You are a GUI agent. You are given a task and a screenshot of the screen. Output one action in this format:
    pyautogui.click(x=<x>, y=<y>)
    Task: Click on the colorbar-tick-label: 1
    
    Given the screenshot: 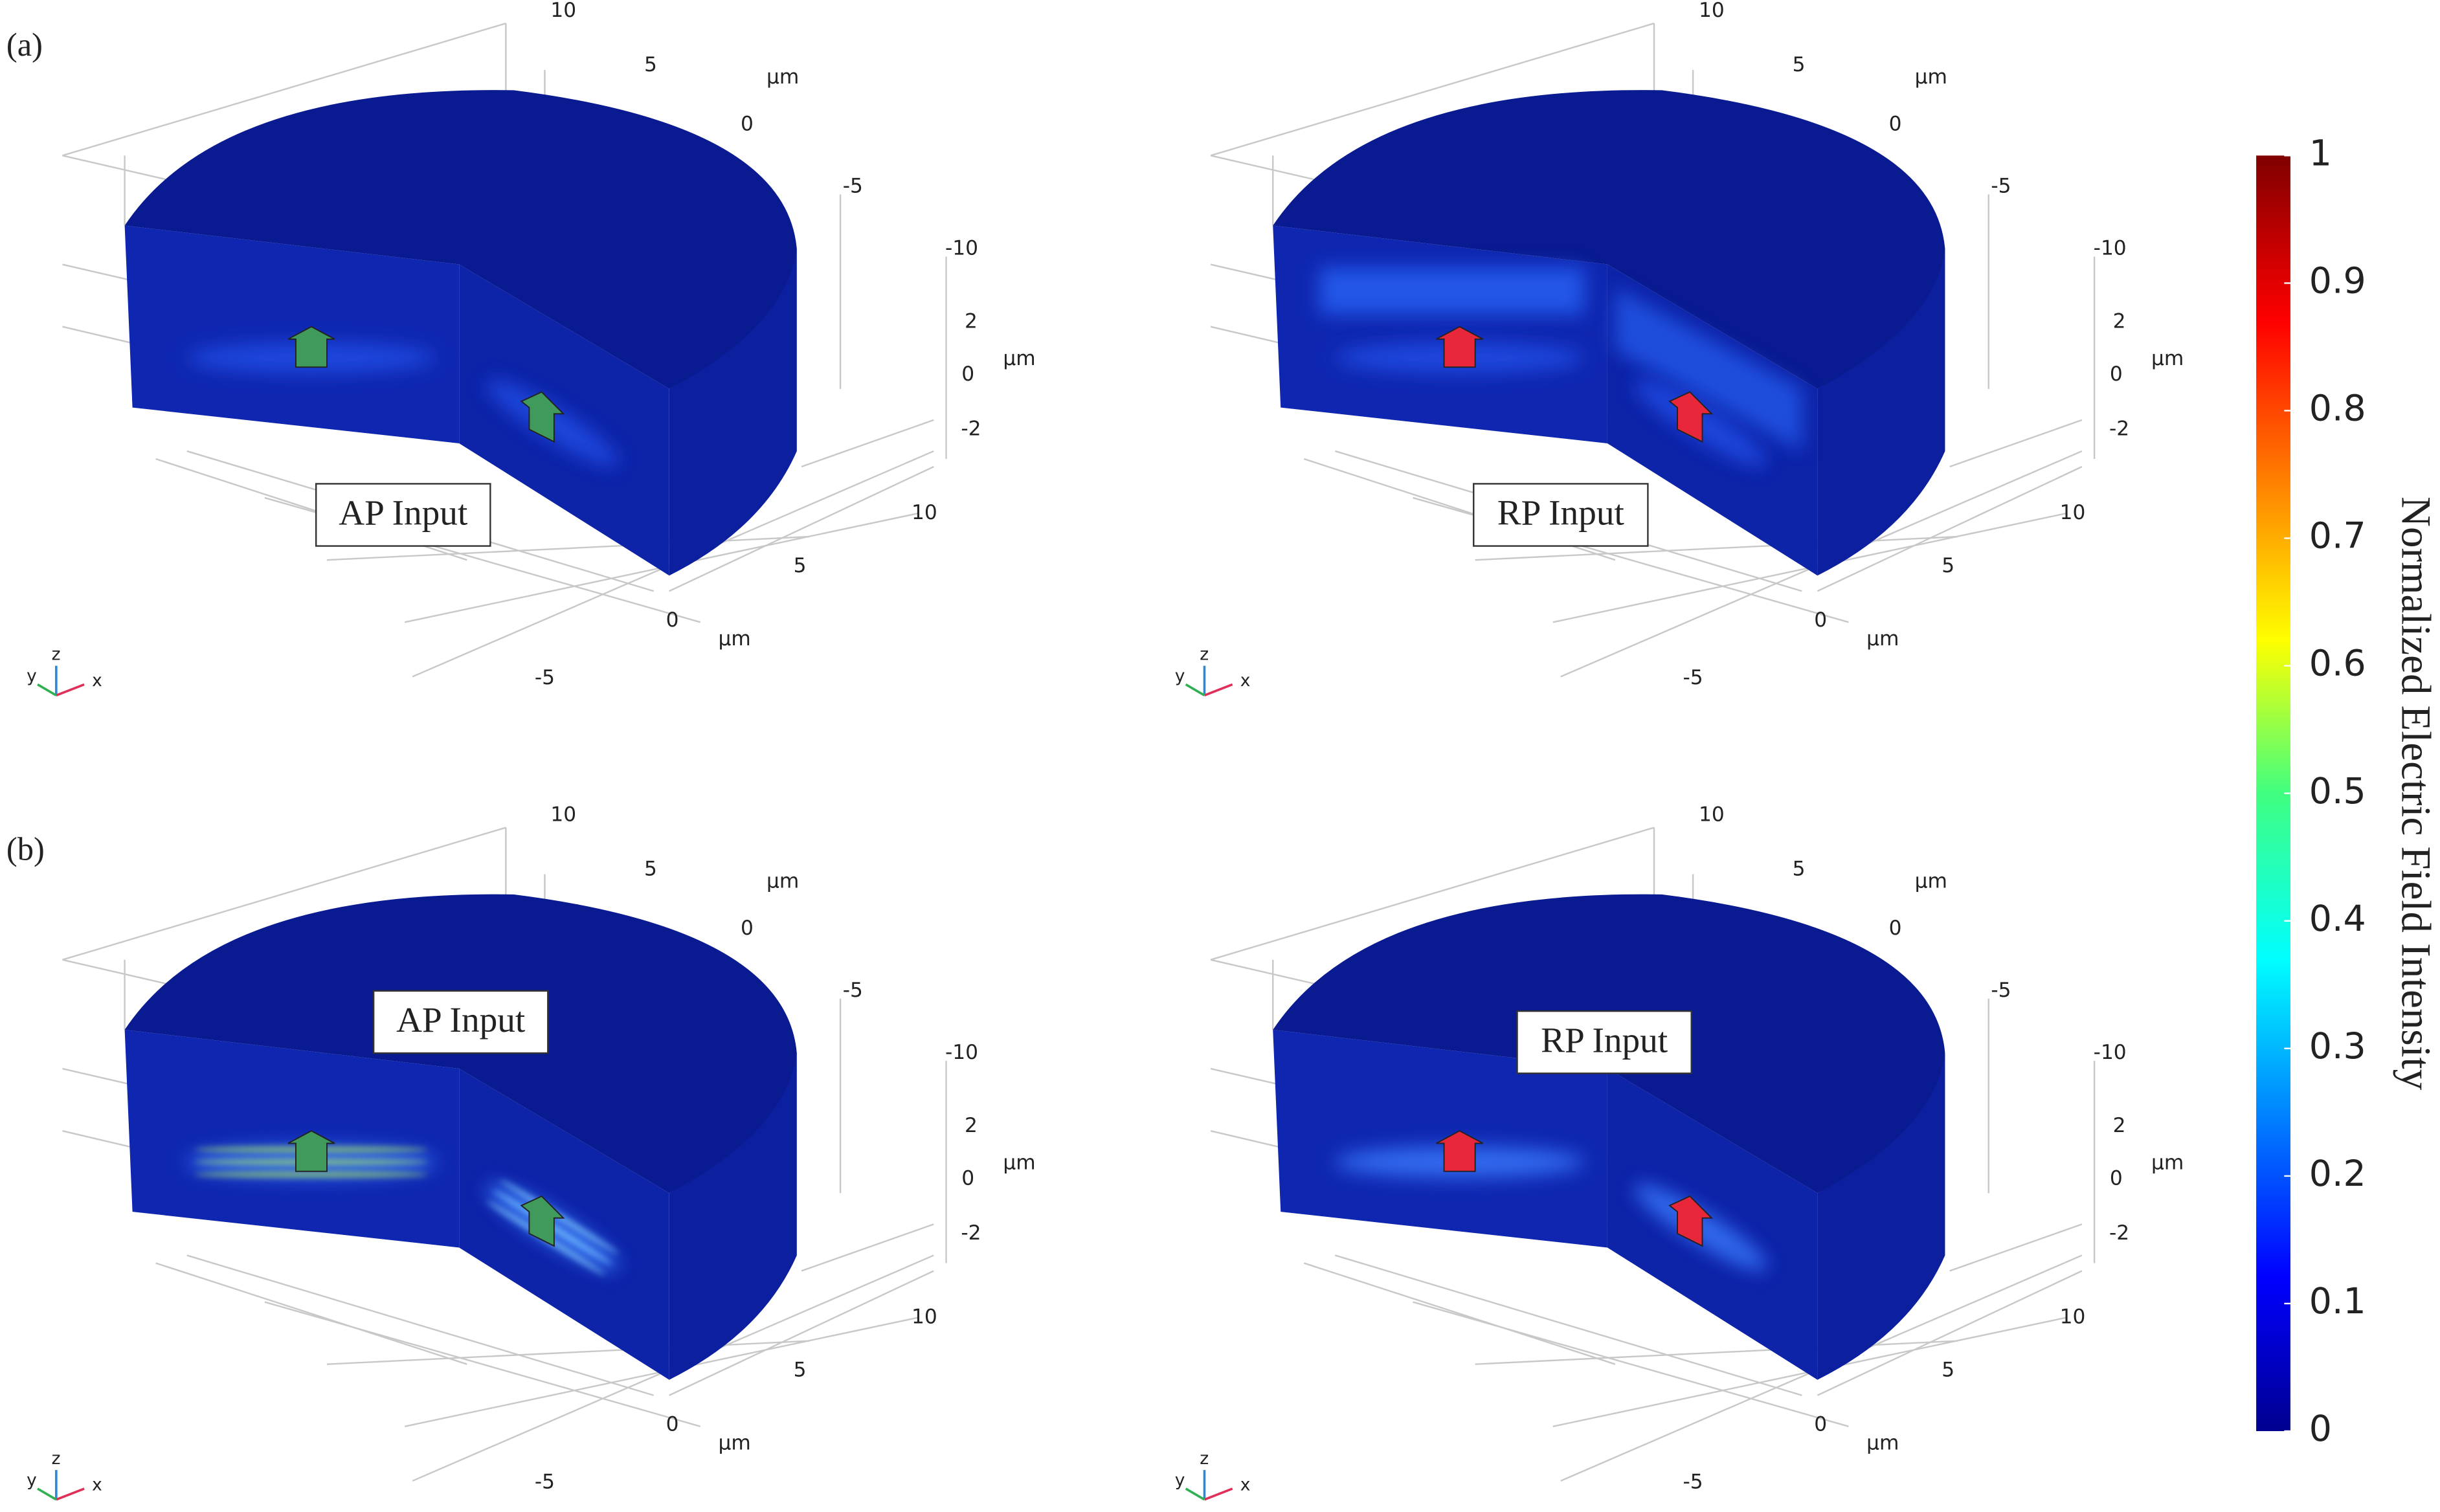 What is the action you would take?
    pyautogui.click(x=2320, y=153)
    